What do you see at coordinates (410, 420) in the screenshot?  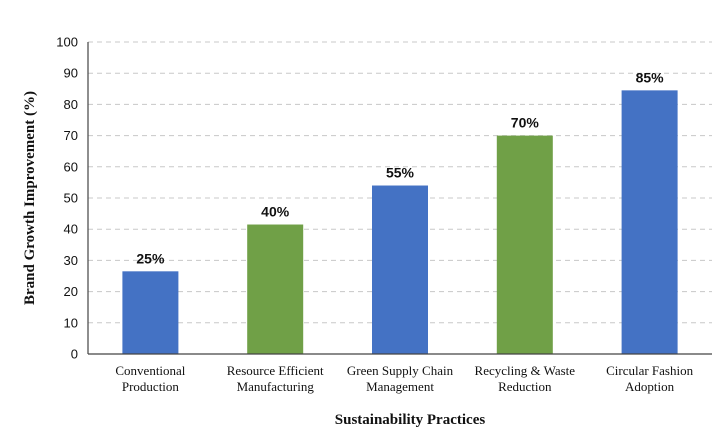 I see `x-axis-title: Sustainability Practices` at bounding box center [410, 420].